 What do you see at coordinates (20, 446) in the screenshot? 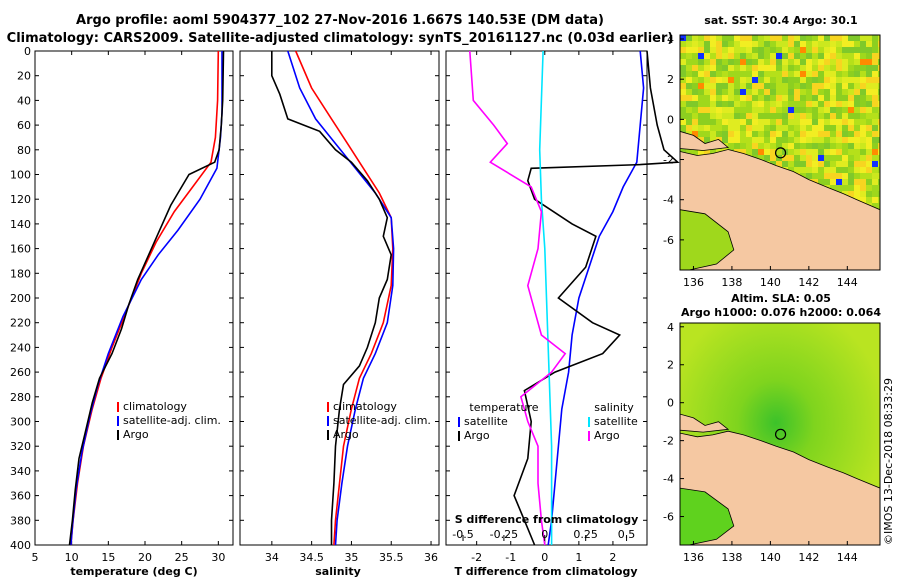
I see `depth-tick-label: 320` at bounding box center [20, 446].